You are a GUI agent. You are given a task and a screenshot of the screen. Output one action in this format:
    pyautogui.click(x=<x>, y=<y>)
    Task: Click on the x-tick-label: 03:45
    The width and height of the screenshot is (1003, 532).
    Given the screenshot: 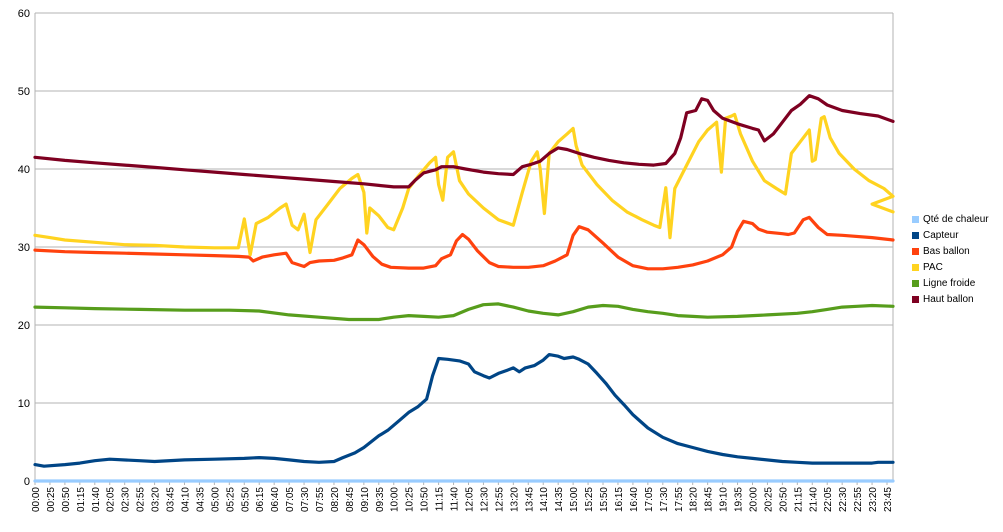 What is the action you would take?
    pyautogui.click(x=171, y=499)
    